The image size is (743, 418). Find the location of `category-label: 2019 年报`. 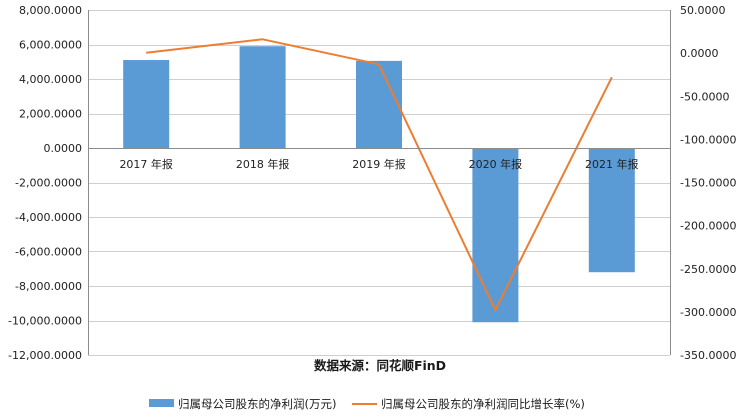

category-label: 2019 年报 is located at coordinates (379, 164).